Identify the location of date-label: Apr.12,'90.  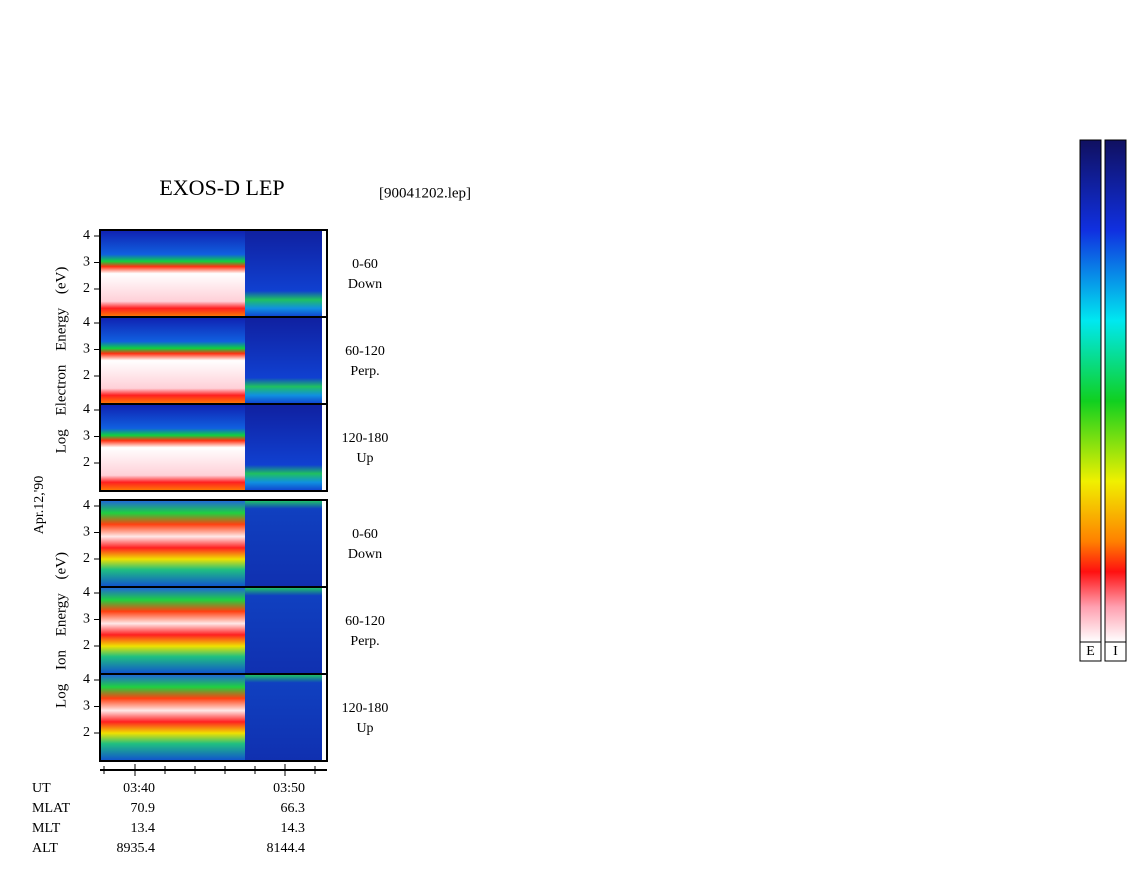
(39, 505).